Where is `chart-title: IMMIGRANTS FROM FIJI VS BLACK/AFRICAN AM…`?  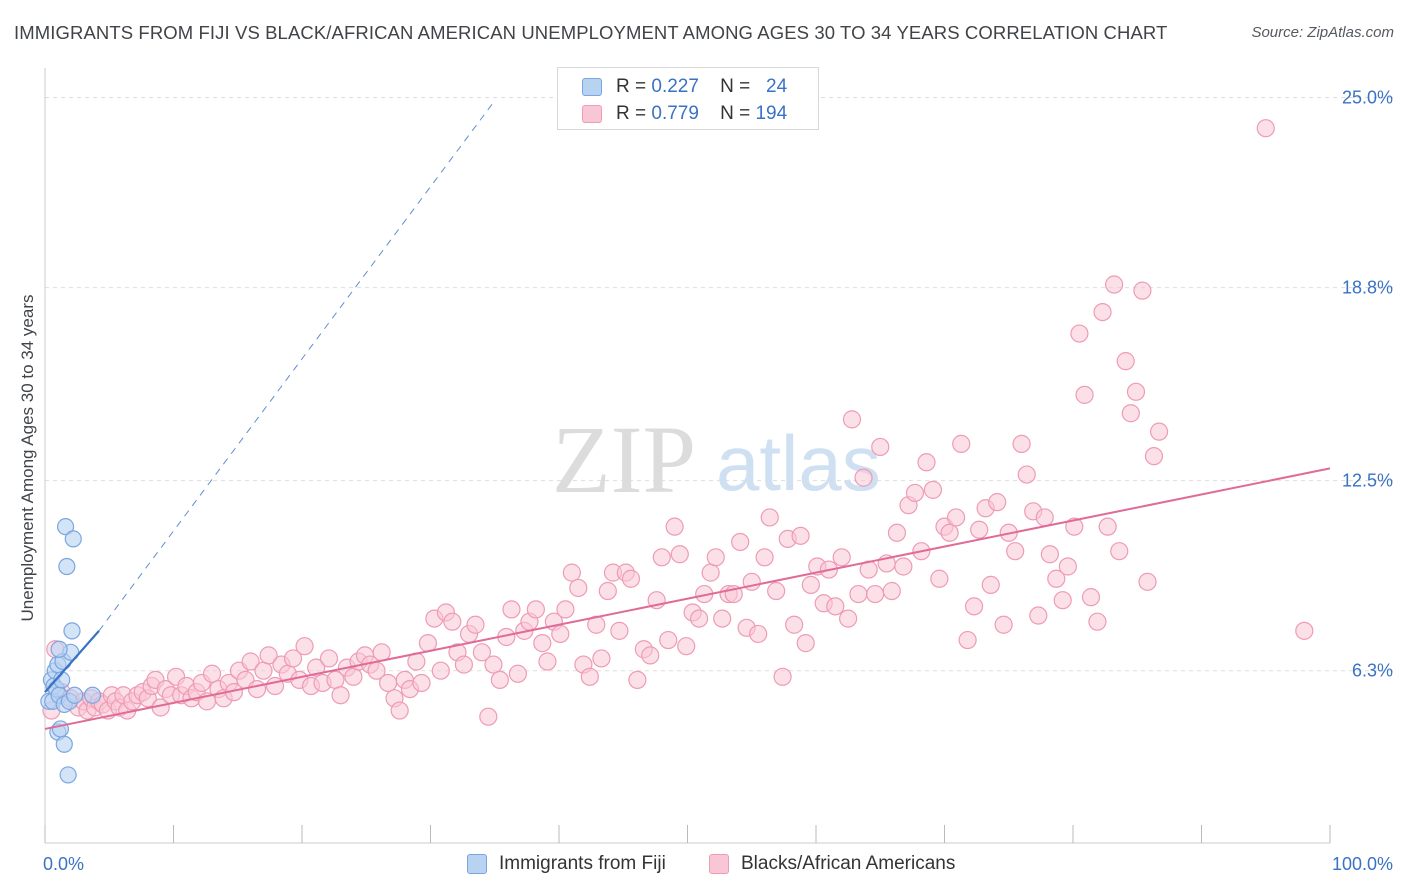
chart-title: IMMIGRANTS FROM FIJI VS BLACK/AFRICAN AM… is located at coordinates (591, 32).